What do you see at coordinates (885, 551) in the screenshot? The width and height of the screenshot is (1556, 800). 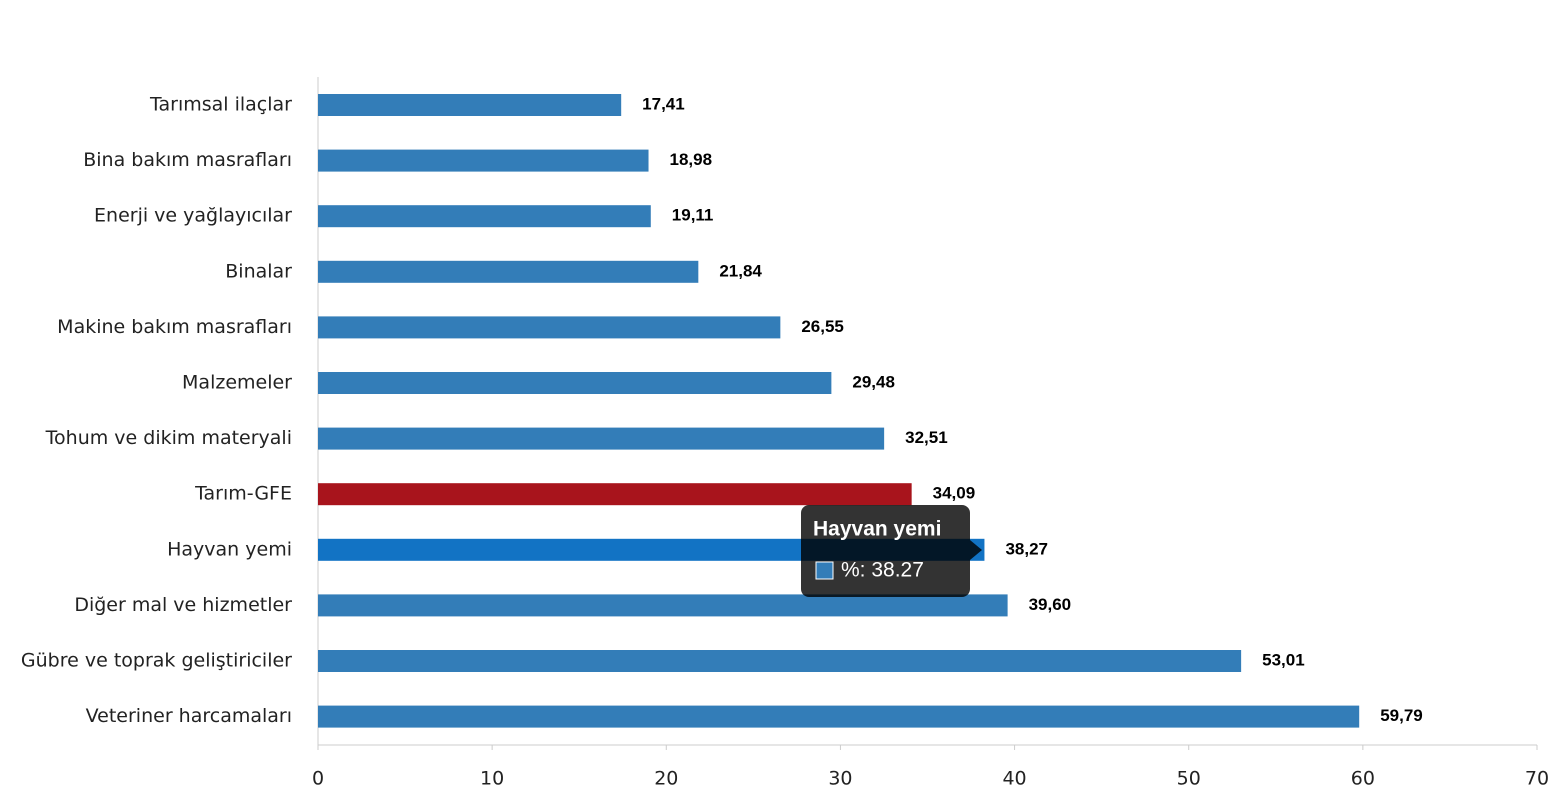 I see `tooltip-box` at bounding box center [885, 551].